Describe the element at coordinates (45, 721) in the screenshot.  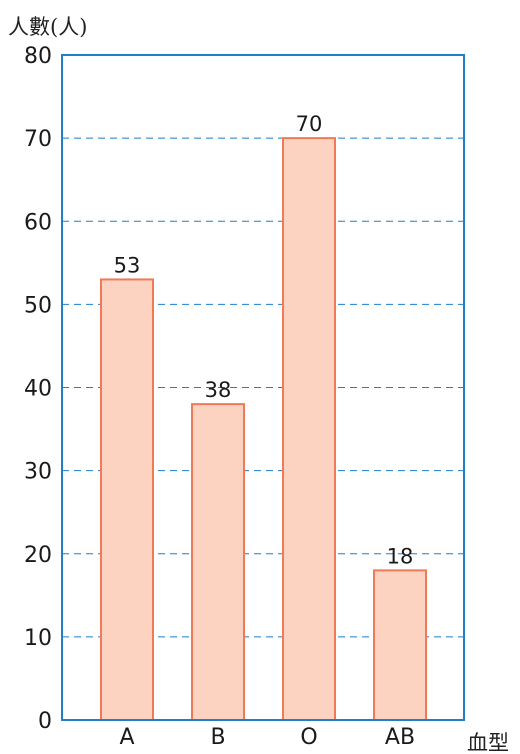
I see `y-tick-label-0: 0` at that location.